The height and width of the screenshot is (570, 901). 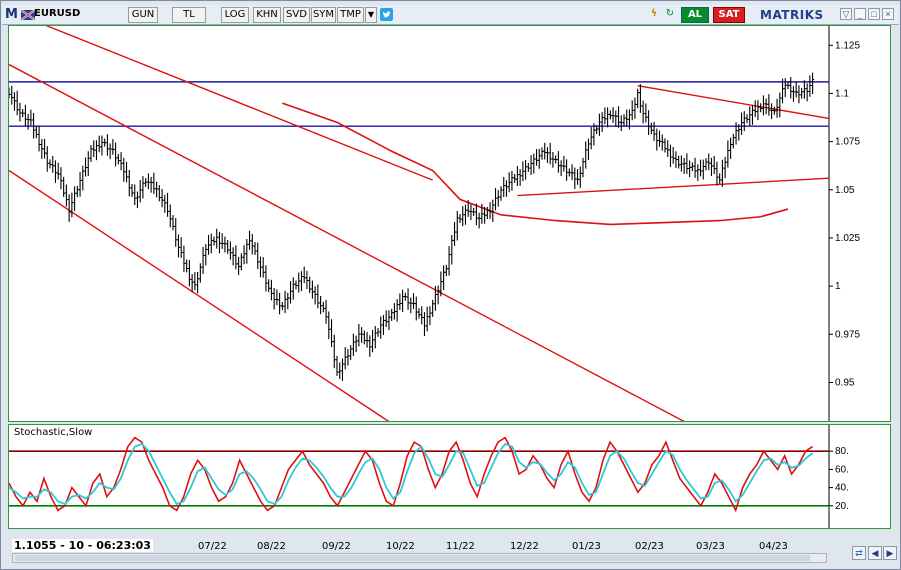 I want to click on scroll-left-icon: ◀, so click(x=875, y=553).